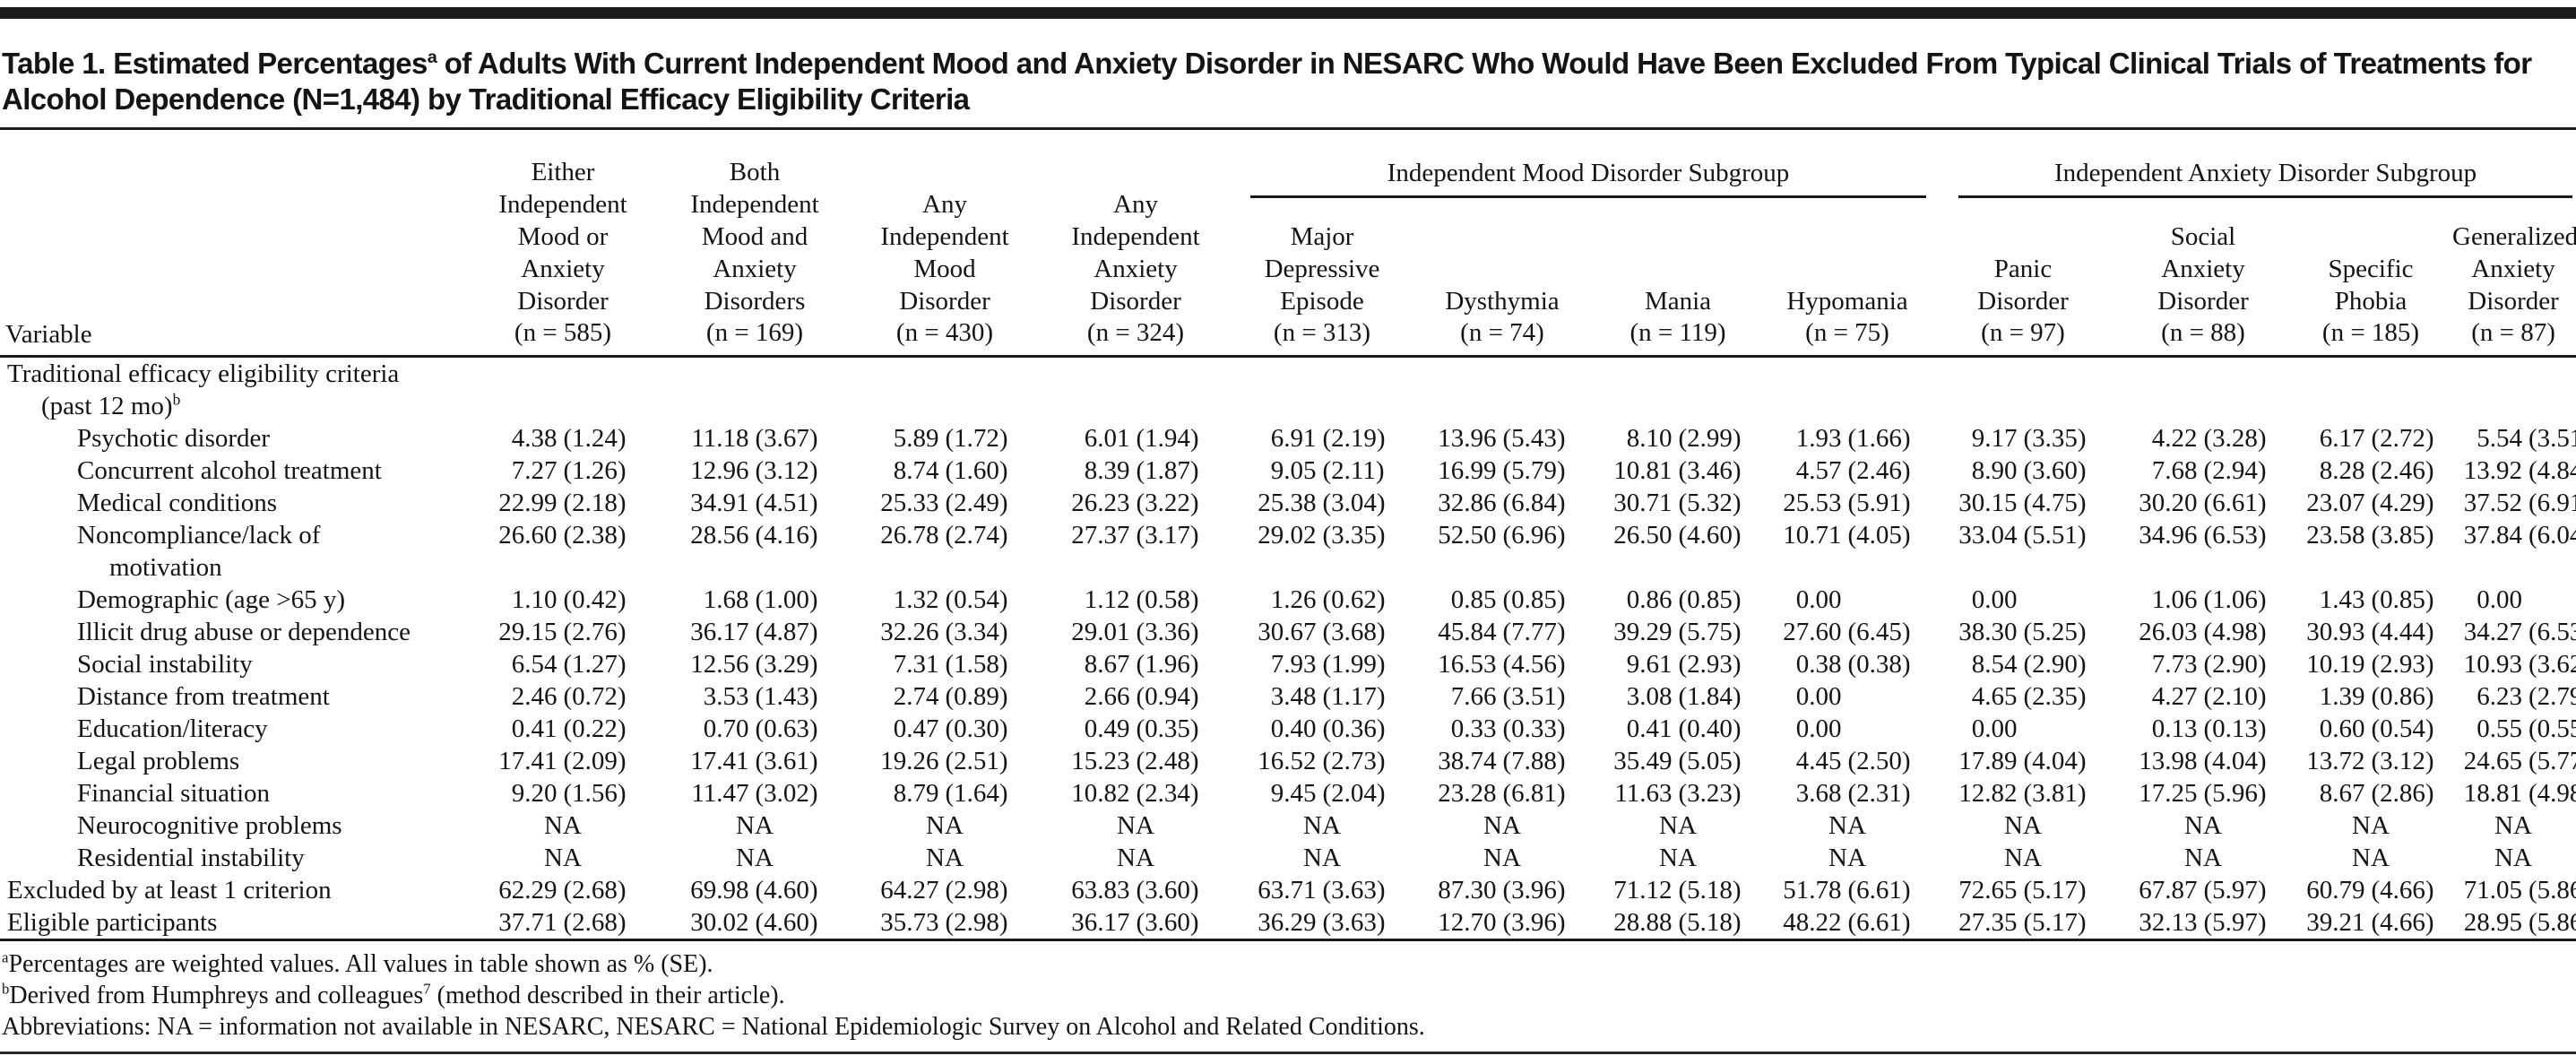 The image size is (2576, 1056). What do you see at coordinates (944, 632) in the screenshot?
I see `value-cell: 32.26 (3.34)` at bounding box center [944, 632].